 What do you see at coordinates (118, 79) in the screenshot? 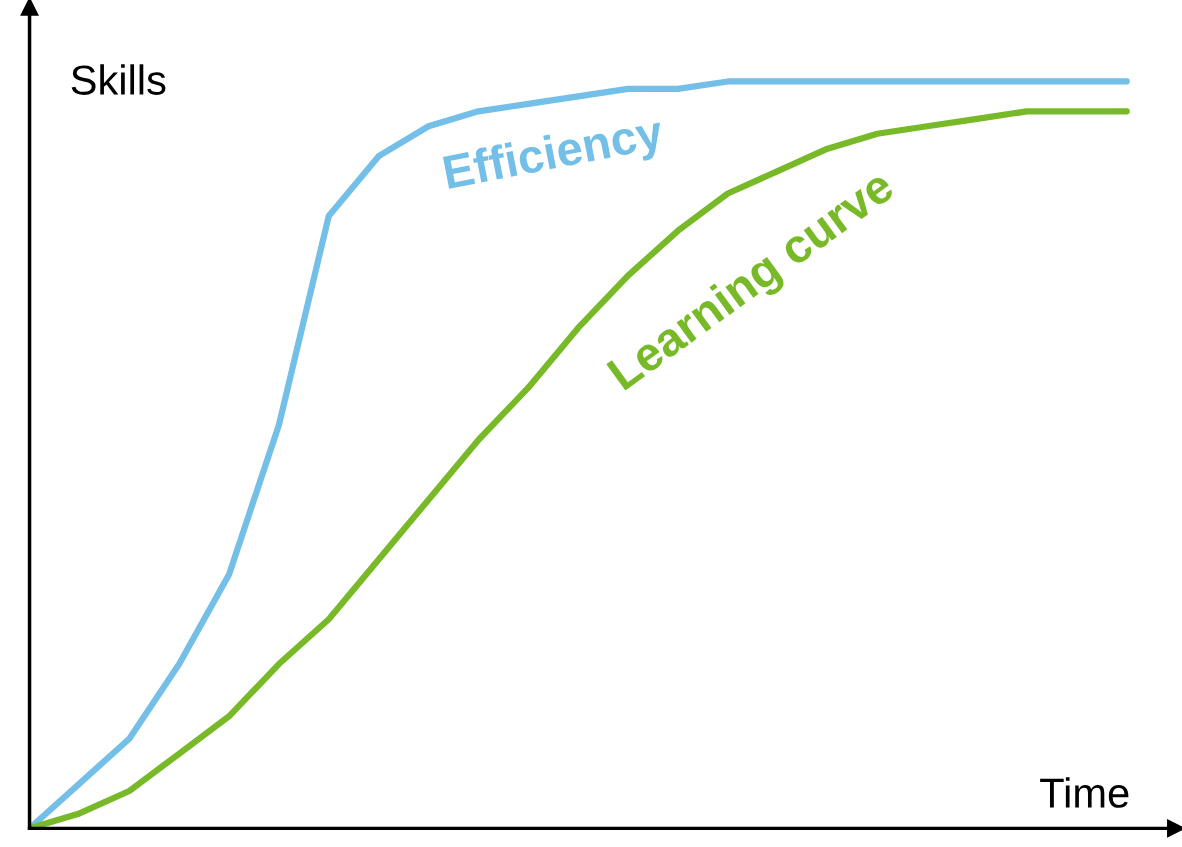
I see `y-axis-title: Skills` at bounding box center [118, 79].